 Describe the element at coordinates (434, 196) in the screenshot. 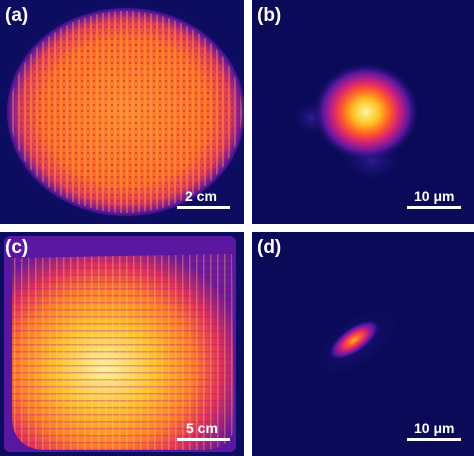

I see `scalebar-label-b: 10 μm` at that location.